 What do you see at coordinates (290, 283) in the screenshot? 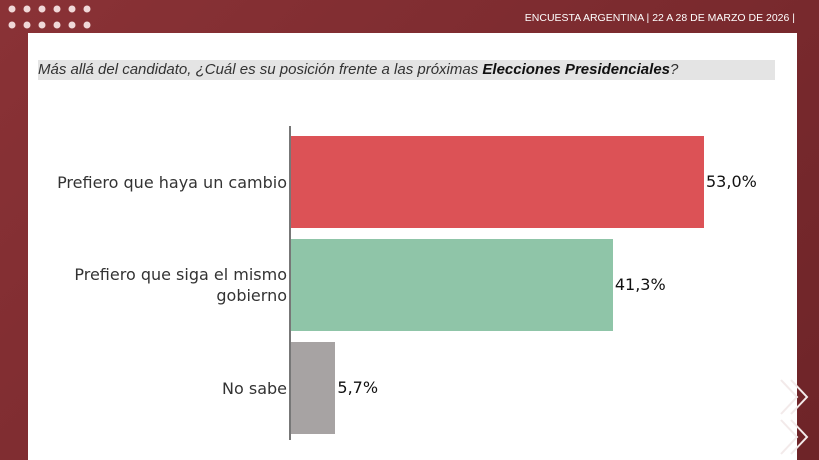
I see `axis-line` at bounding box center [290, 283].